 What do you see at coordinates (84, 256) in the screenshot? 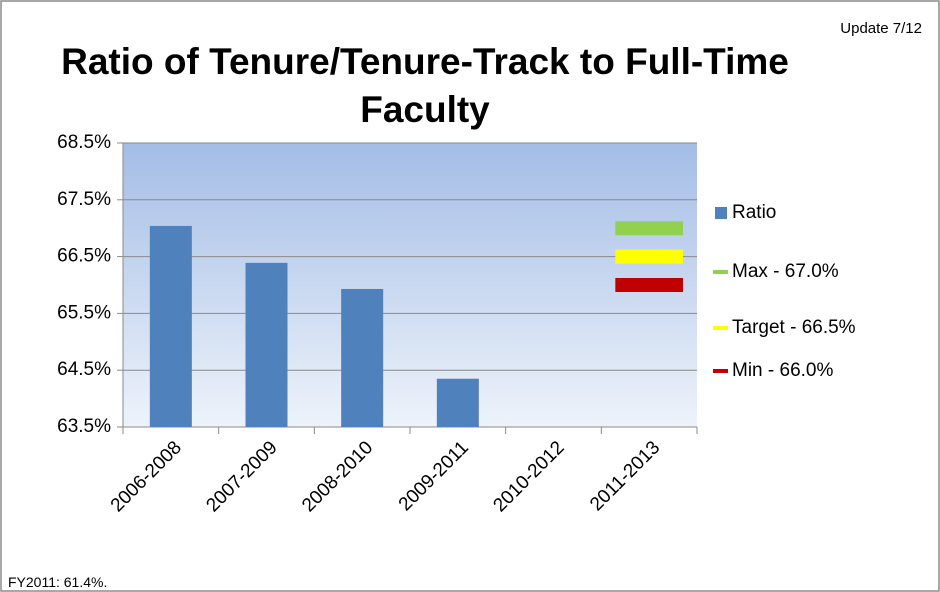
I see `y-tick-label: 66.5%` at bounding box center [84, 256].